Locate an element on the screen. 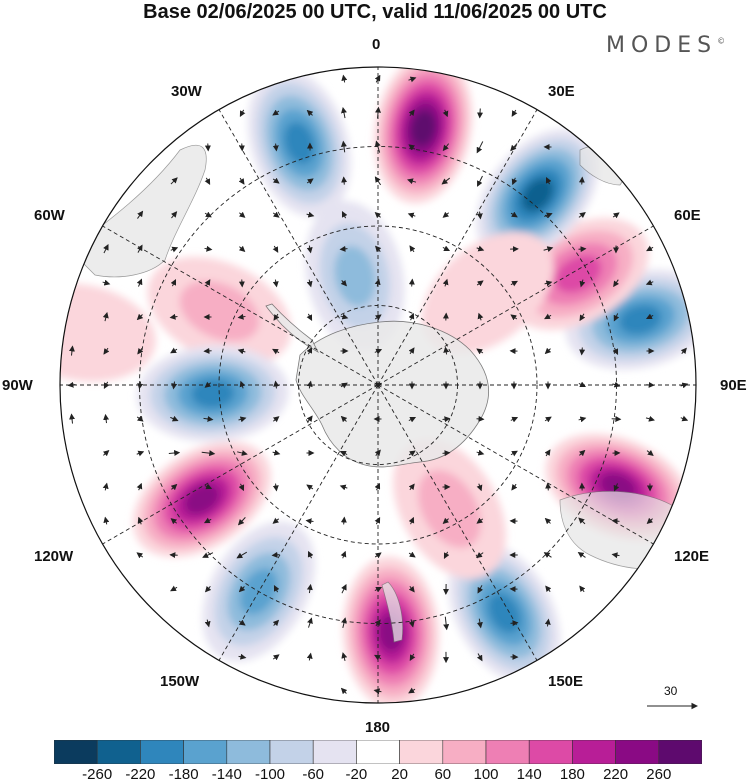 Image resolution: width=750 pixels, height=783 pixels. colorbar-tick-label: -260 is located at coordinates (97, 774).